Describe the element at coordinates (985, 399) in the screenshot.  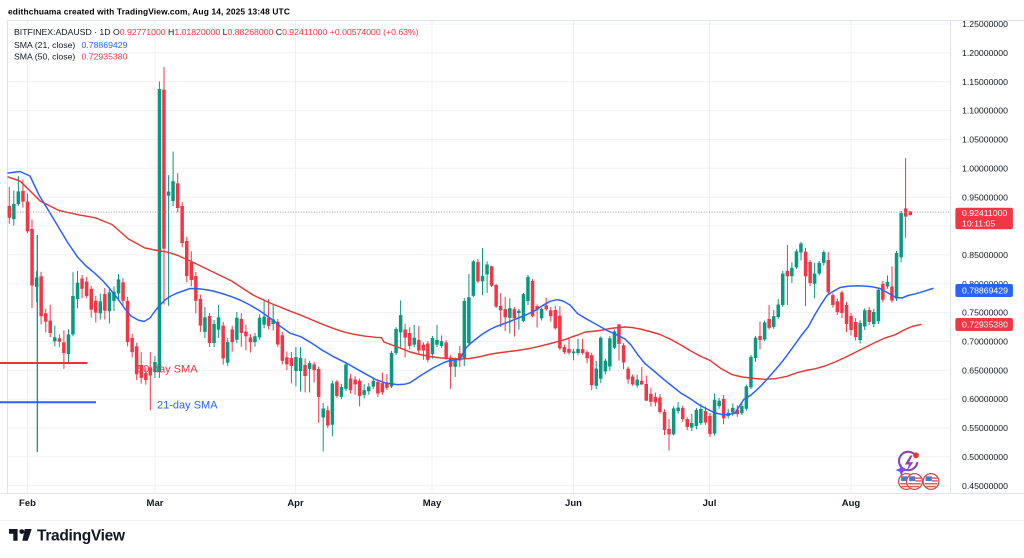
I see `svg-text: 0.60000000` at that location.